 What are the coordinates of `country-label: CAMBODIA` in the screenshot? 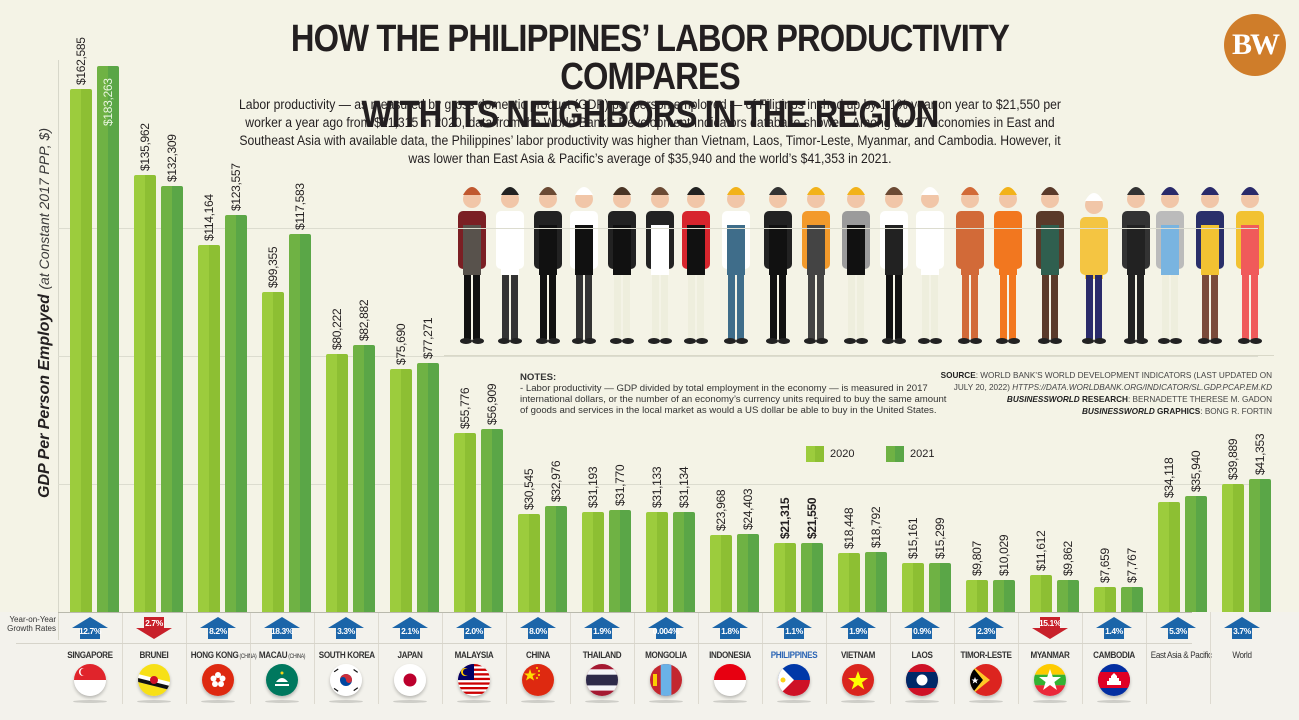 It's located at (1114, 655).